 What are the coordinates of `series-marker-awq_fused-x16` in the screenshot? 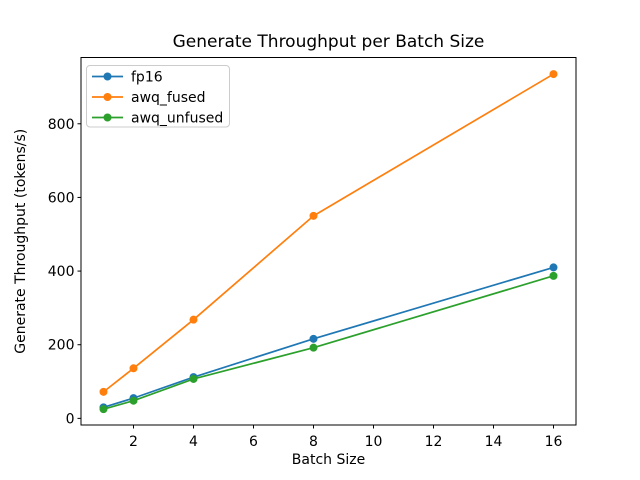 It's located at (553, 74).